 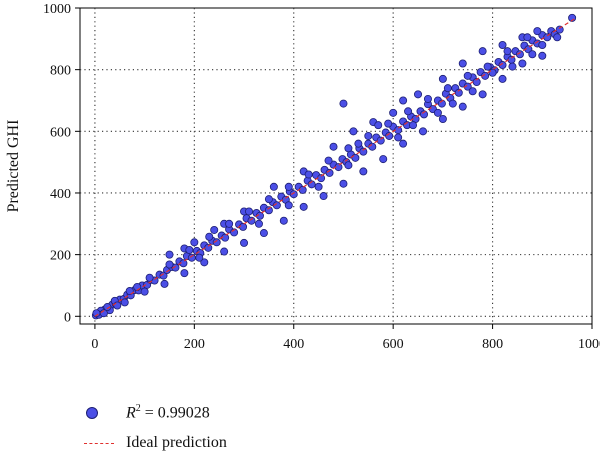 I want to click on legend-label-scatter: R2 = 0.99028, so click(x=168, y=412).